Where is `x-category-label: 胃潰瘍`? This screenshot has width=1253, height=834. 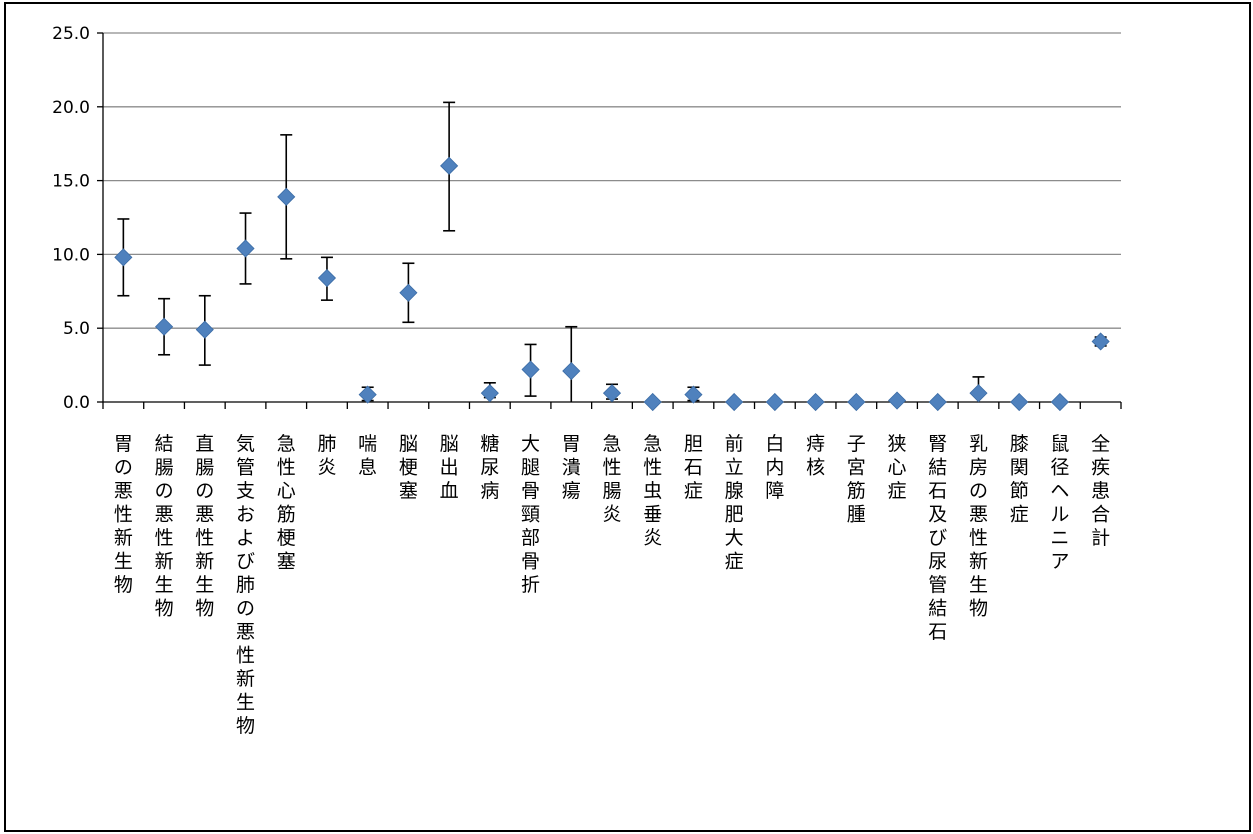 x-category-label: 胃潰瘍 is located at coordinates (571, 467).